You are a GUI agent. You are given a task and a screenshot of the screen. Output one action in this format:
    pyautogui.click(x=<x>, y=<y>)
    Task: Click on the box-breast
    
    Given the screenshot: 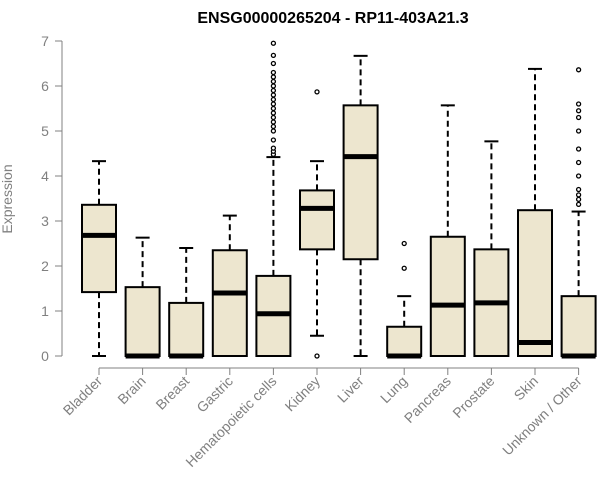 What is the action you would take?
    pyautogui.click(x=186, y=303)
    